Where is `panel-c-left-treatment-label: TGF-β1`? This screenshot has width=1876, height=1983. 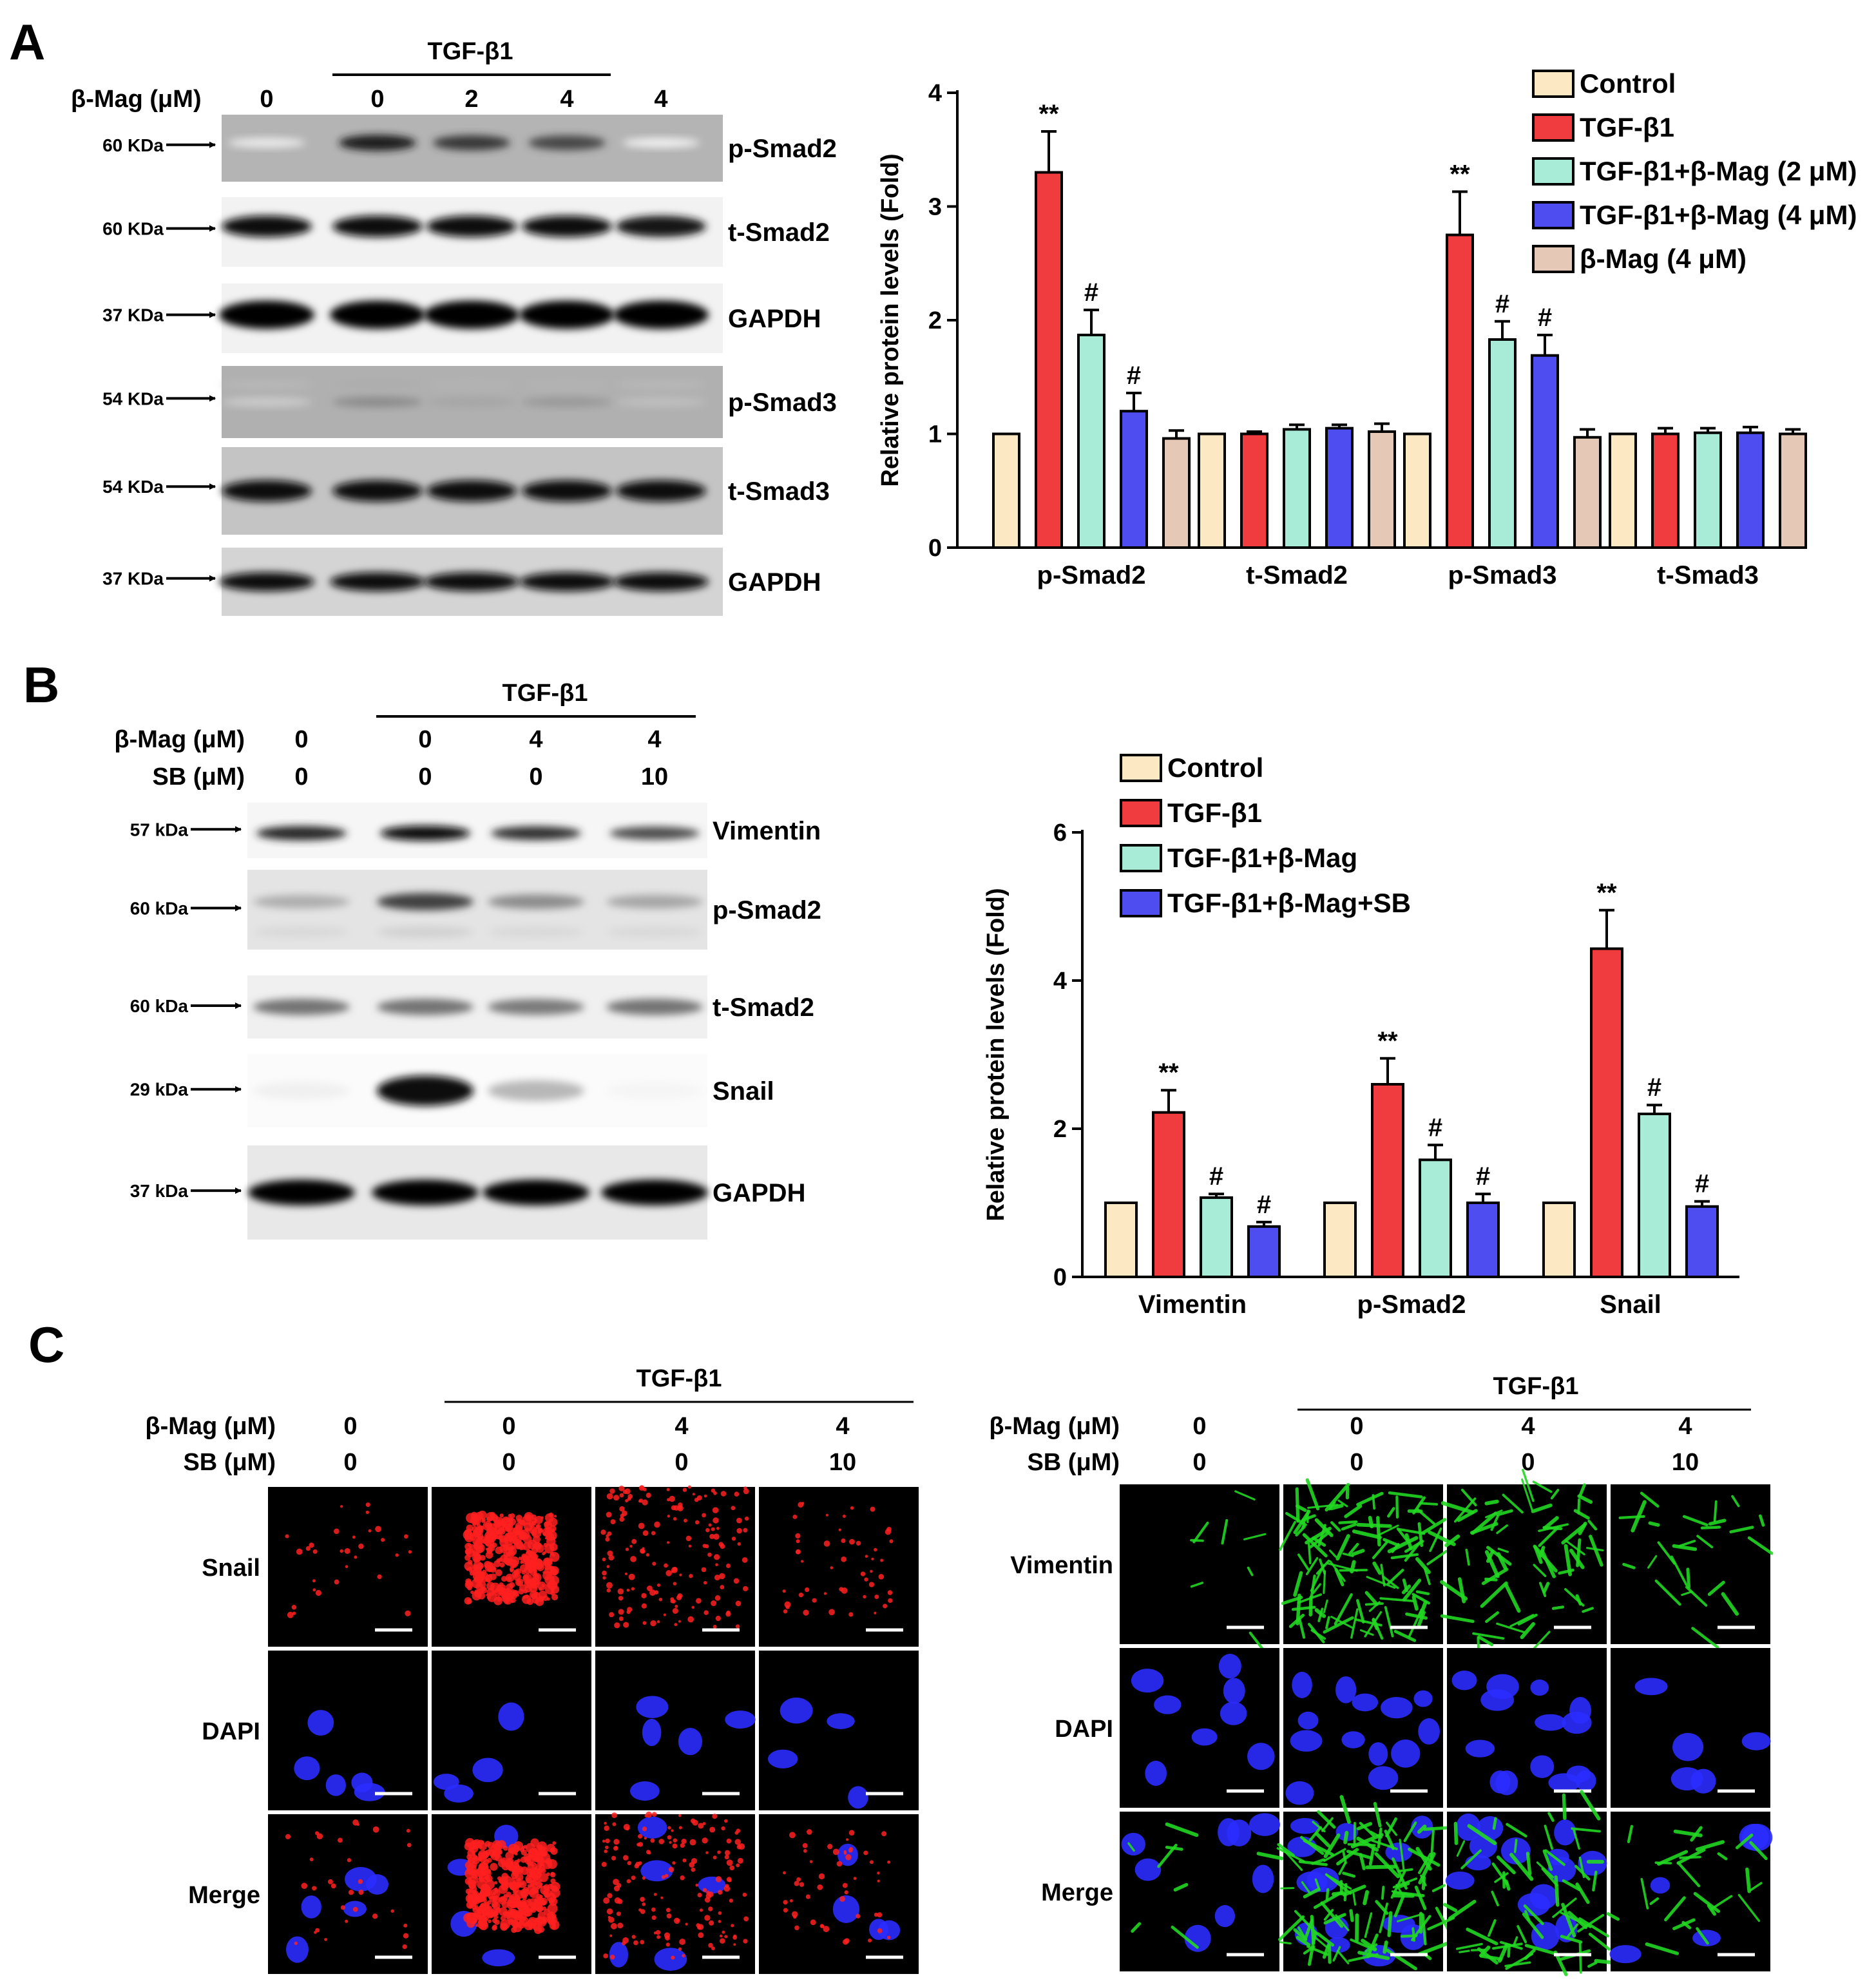
panel-c-left-treatment-label: TGF-β1 is located at coordinates (679, 1378).